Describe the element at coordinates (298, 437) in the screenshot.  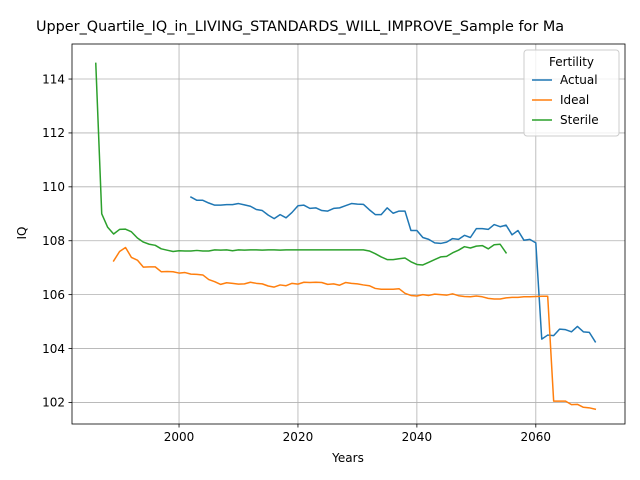
I see `x-tick-label: 2020` at that location.